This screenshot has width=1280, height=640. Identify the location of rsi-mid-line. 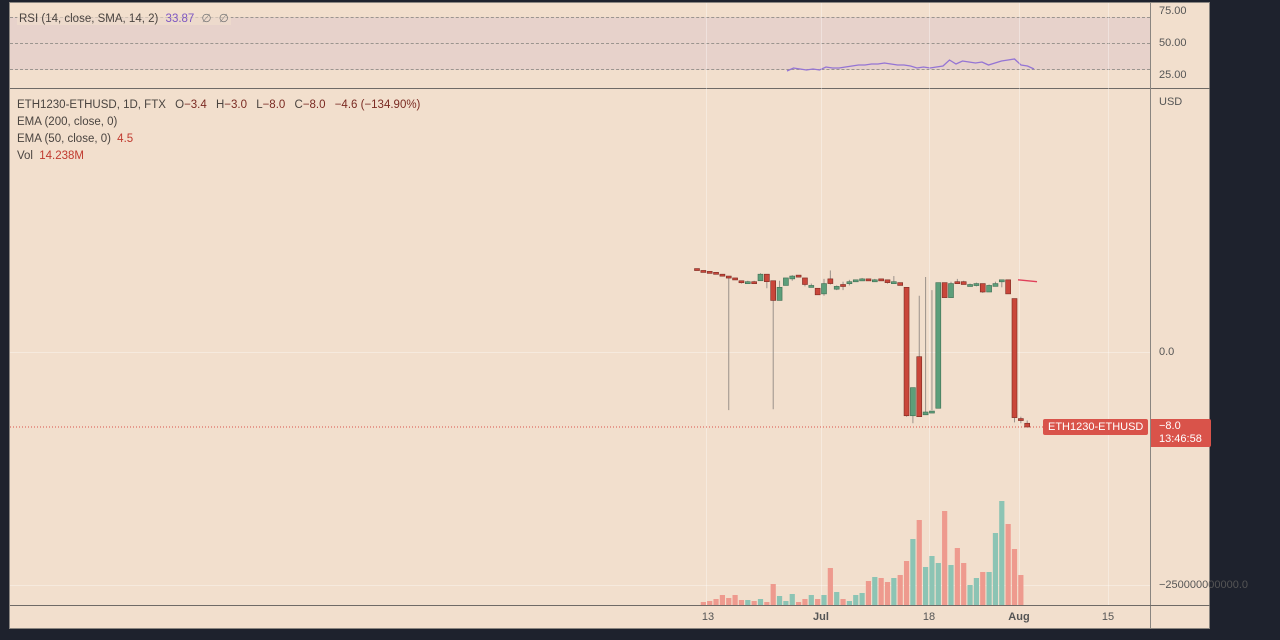
(580, 43).